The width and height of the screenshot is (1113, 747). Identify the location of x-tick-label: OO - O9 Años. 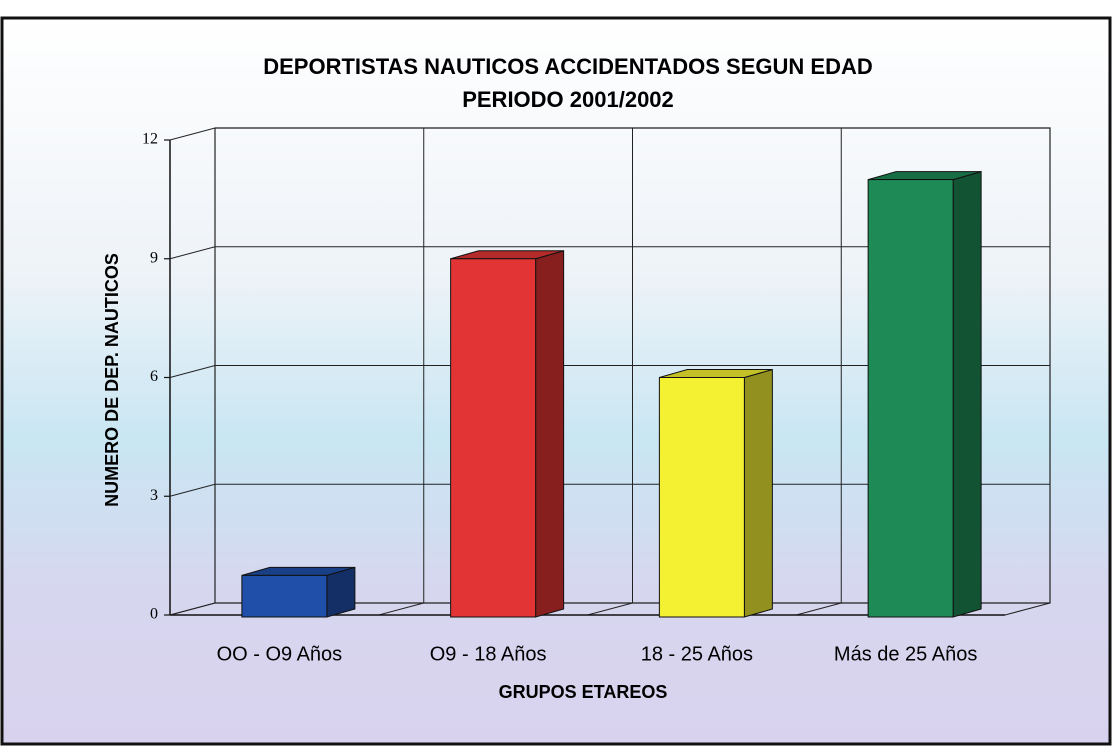
(280, 654).